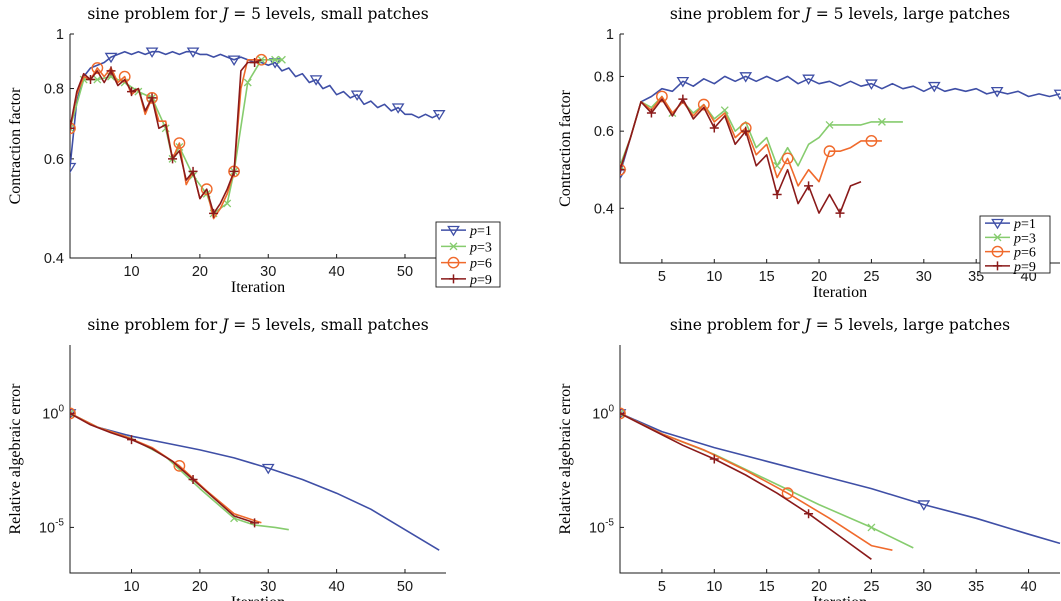 The height and width of the screenshot is (601, 1061). I want to click on y-axis-label: Contraction factor, so click(565, 148).